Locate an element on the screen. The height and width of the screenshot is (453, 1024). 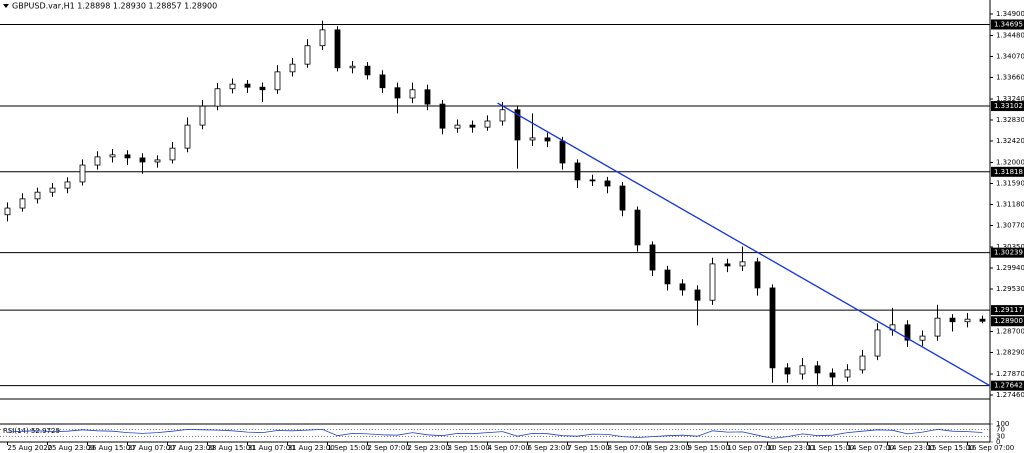
y-tick-label: 1.30770 is located at coordinates (1010, 225).